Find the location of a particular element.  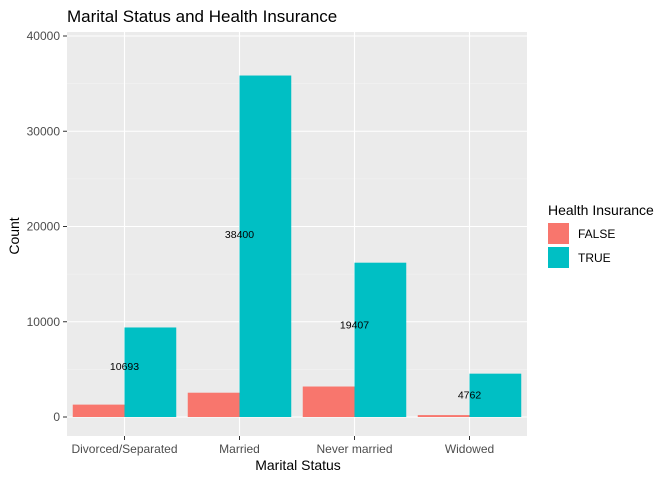

y-tick-label: 30000 is located at coordinates (44, 131).